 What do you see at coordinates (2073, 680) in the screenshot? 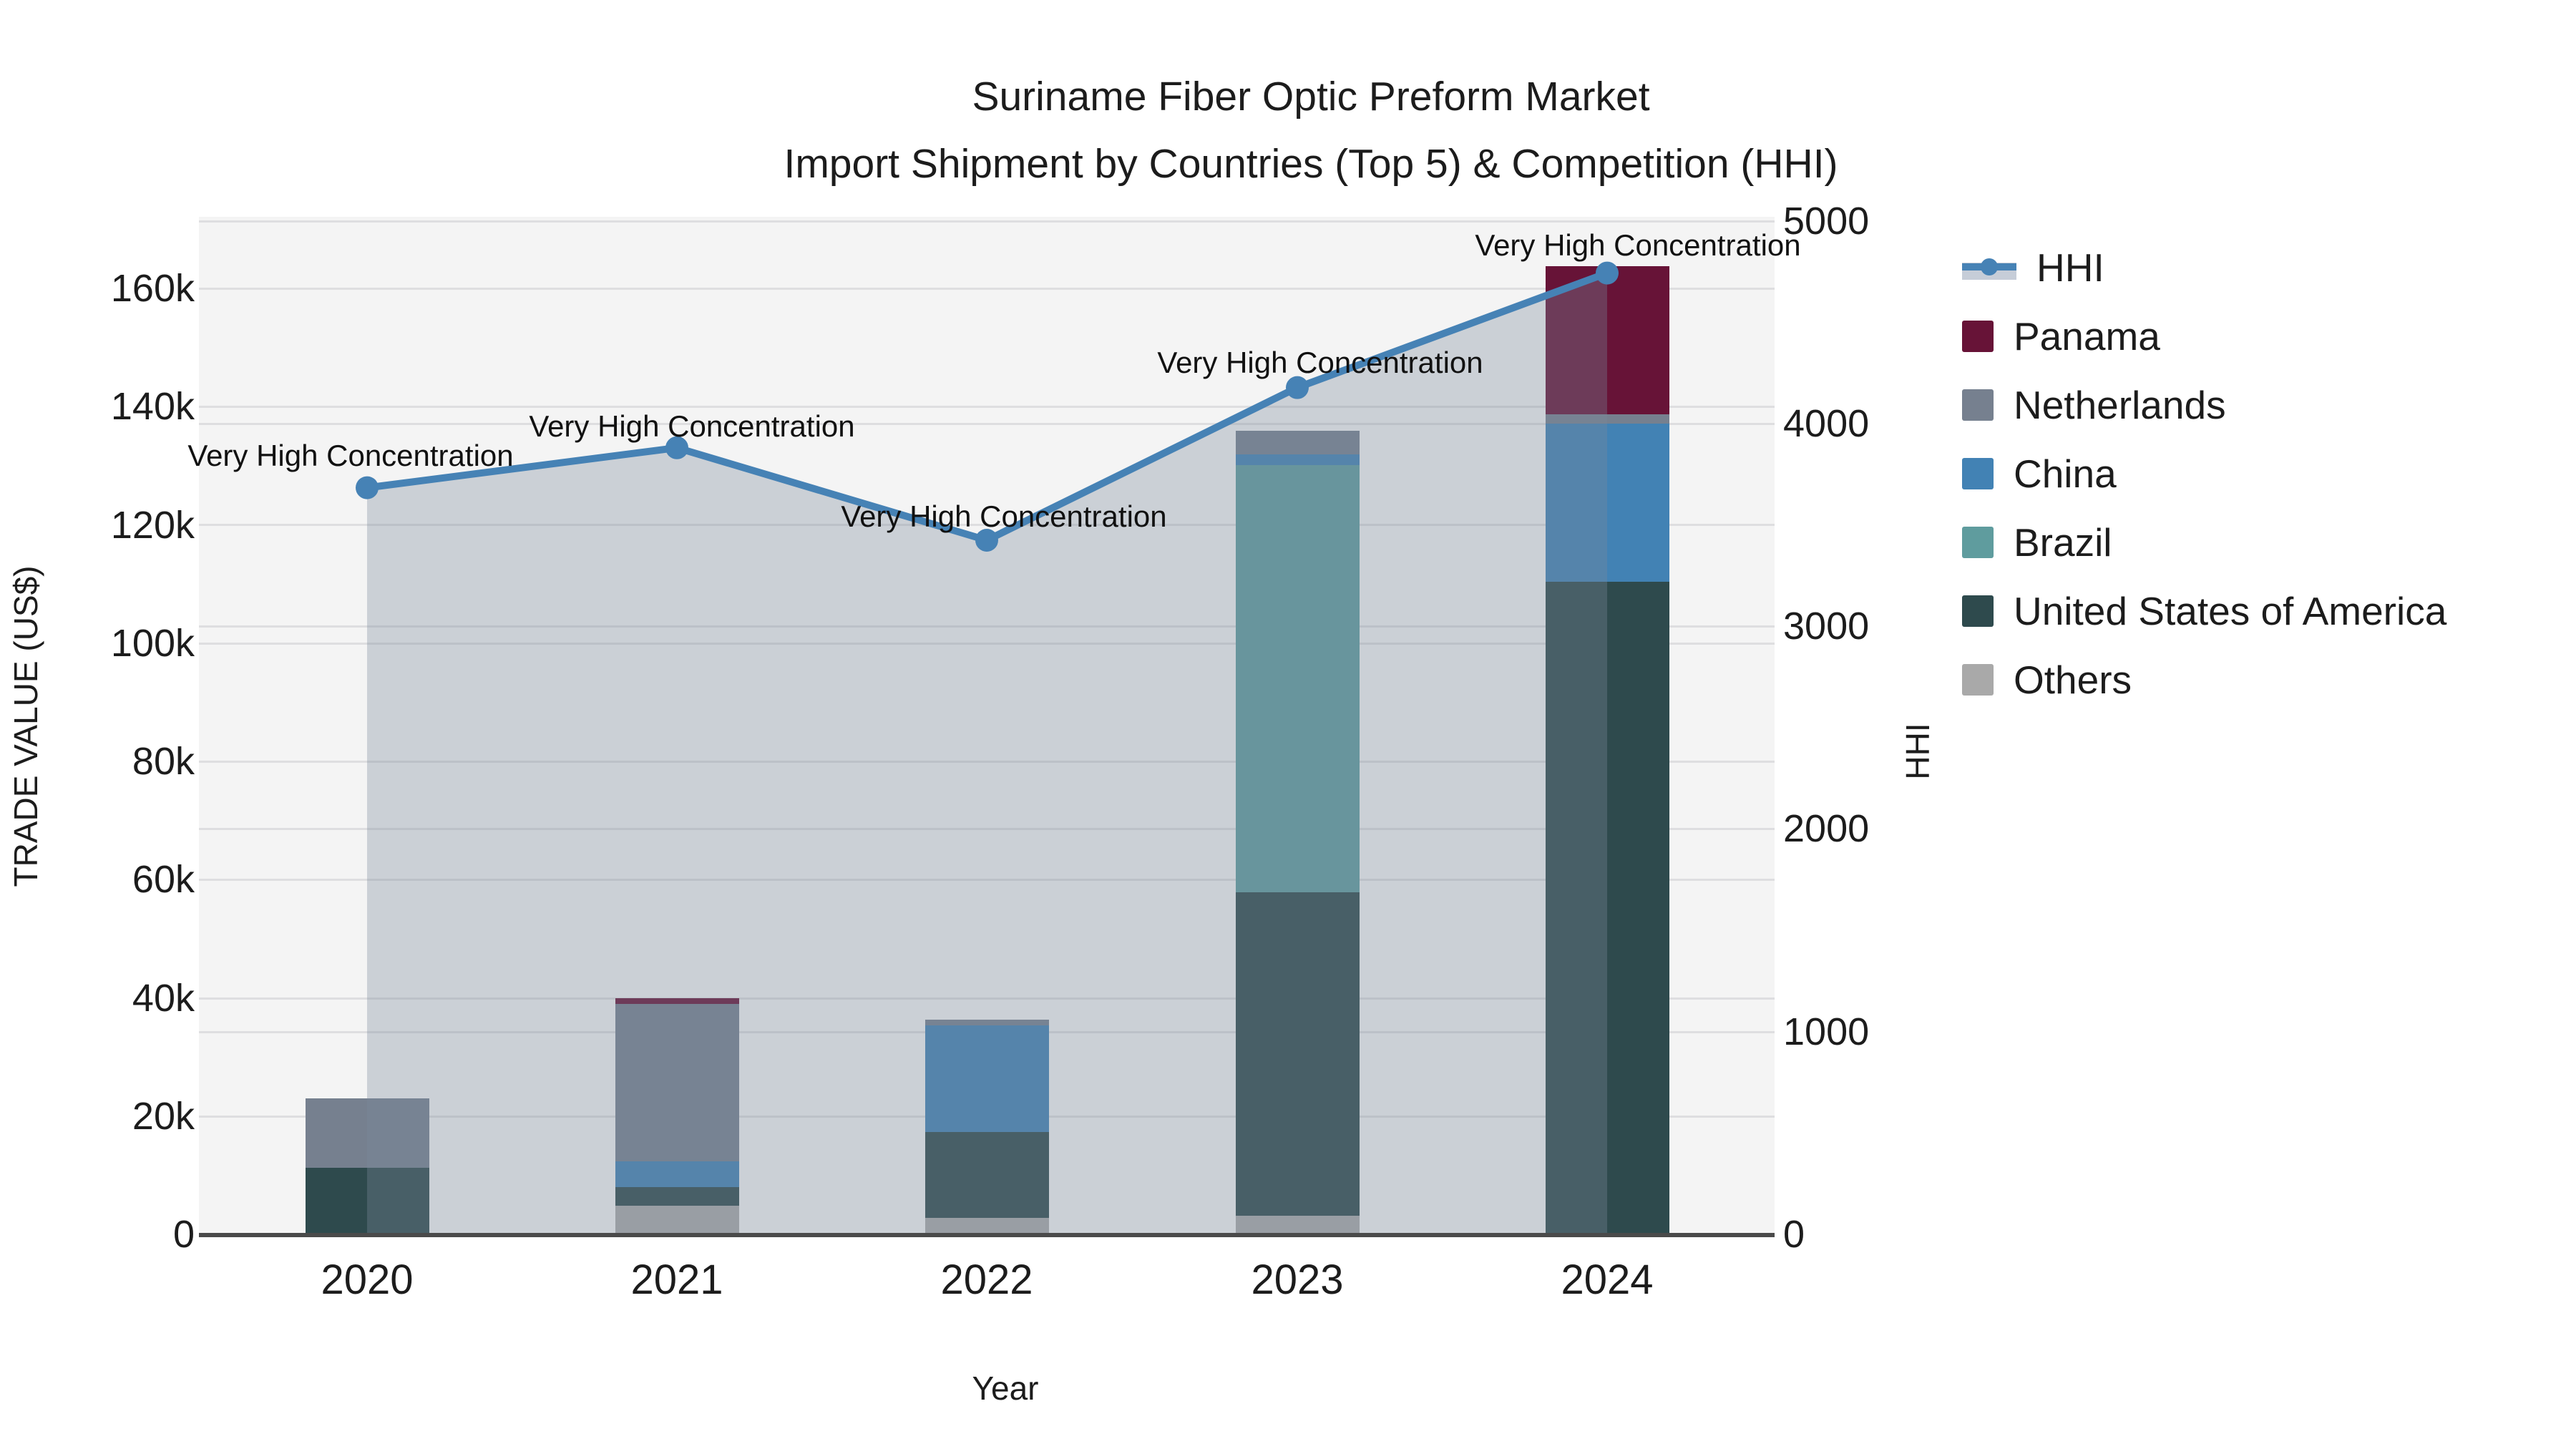
I see `legend-label: Others` at bounding box center [2073, 680].